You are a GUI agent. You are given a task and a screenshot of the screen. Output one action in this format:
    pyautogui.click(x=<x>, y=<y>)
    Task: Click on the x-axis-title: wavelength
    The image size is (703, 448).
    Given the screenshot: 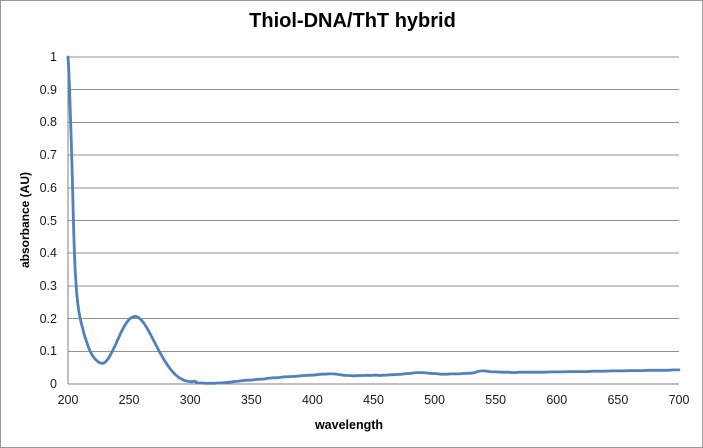 What is the action you would take?
    pyautogui.click(x=349, y=425)
    